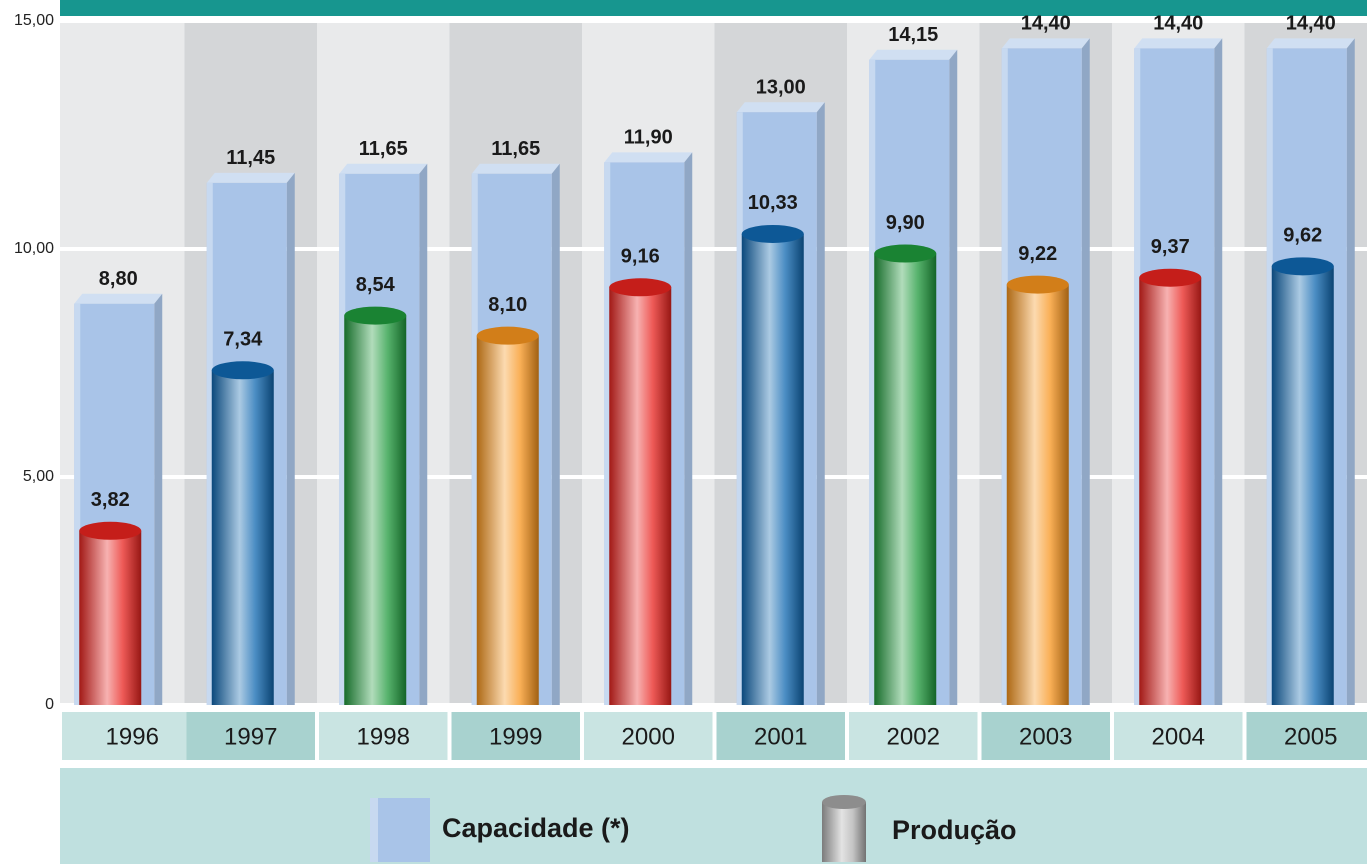 This screenshot has width=1367, height=864. What do you see at coordinates (507, 305) in the screenshot?
I see `production-value-label: 8,10` at bounding box center [507, 305].